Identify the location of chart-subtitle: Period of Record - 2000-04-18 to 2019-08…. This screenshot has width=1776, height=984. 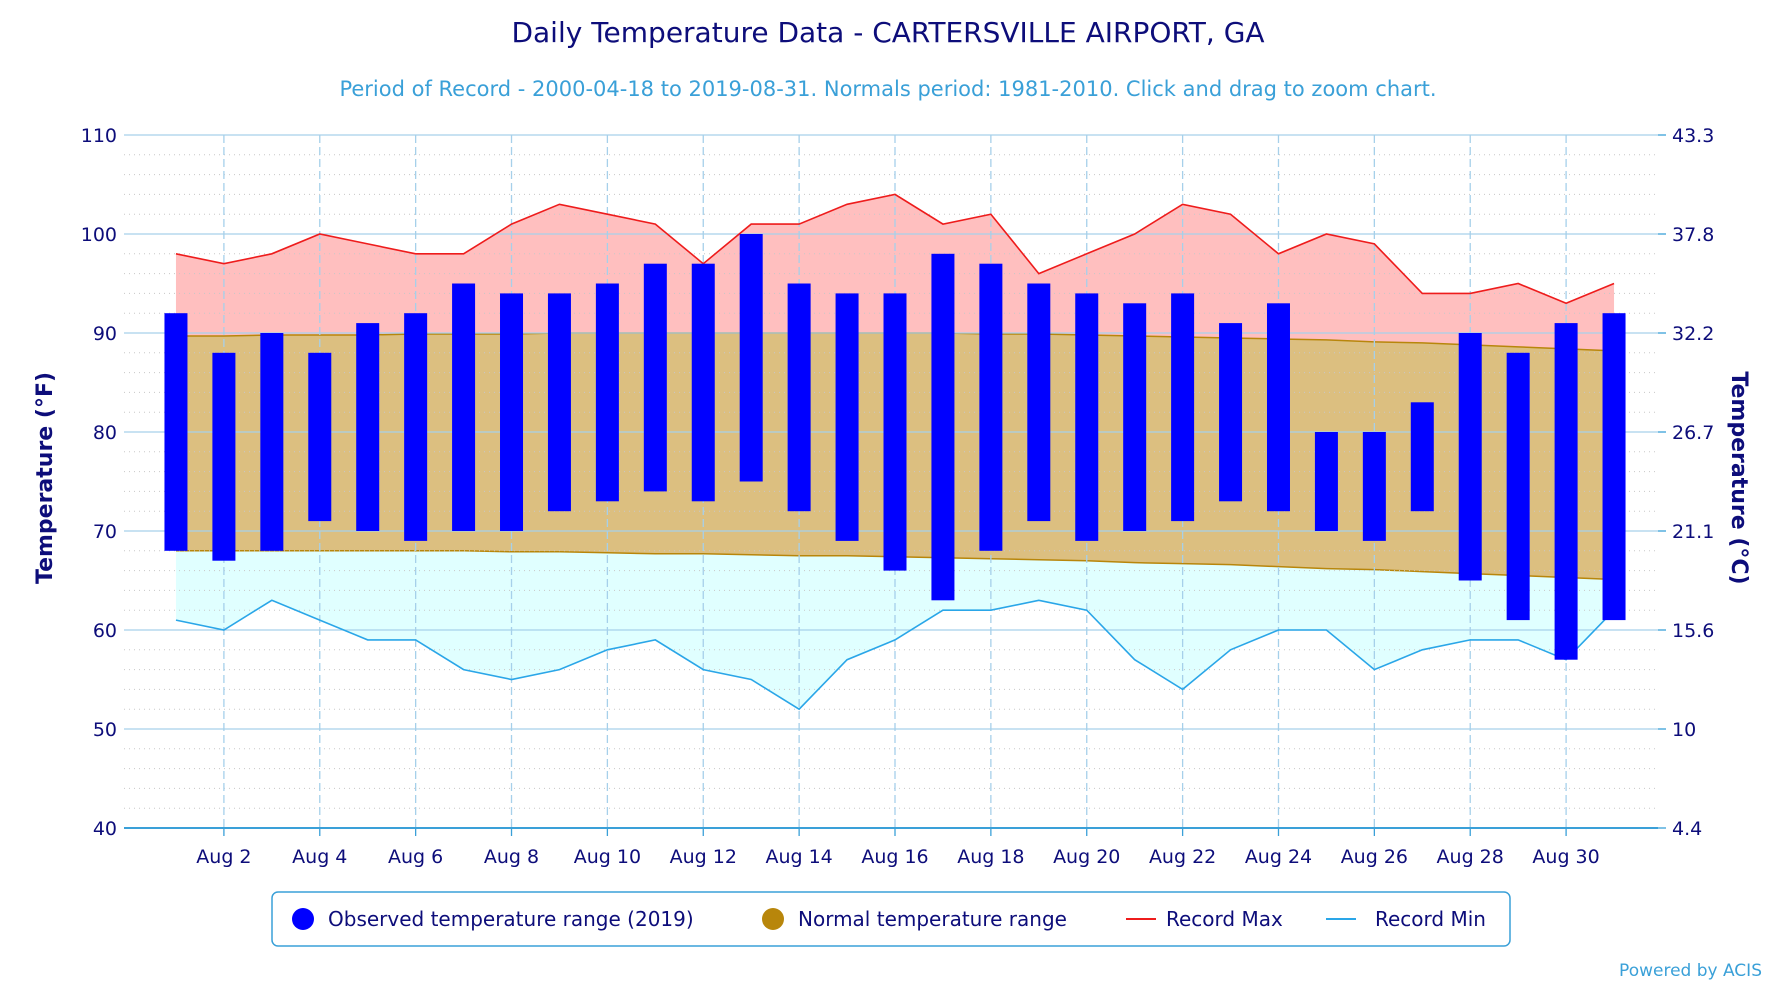
(887, 89).